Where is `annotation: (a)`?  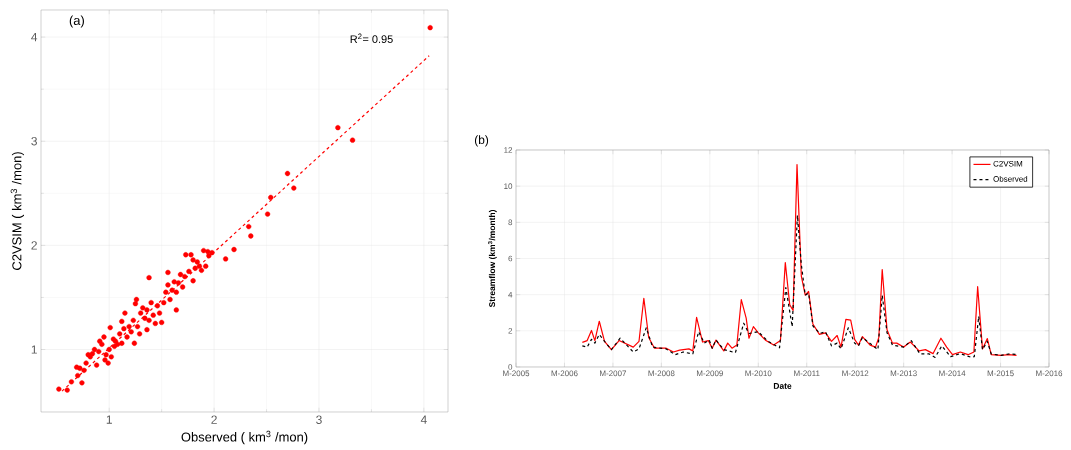
annotation: (a) is located at coordinates (76, 21).